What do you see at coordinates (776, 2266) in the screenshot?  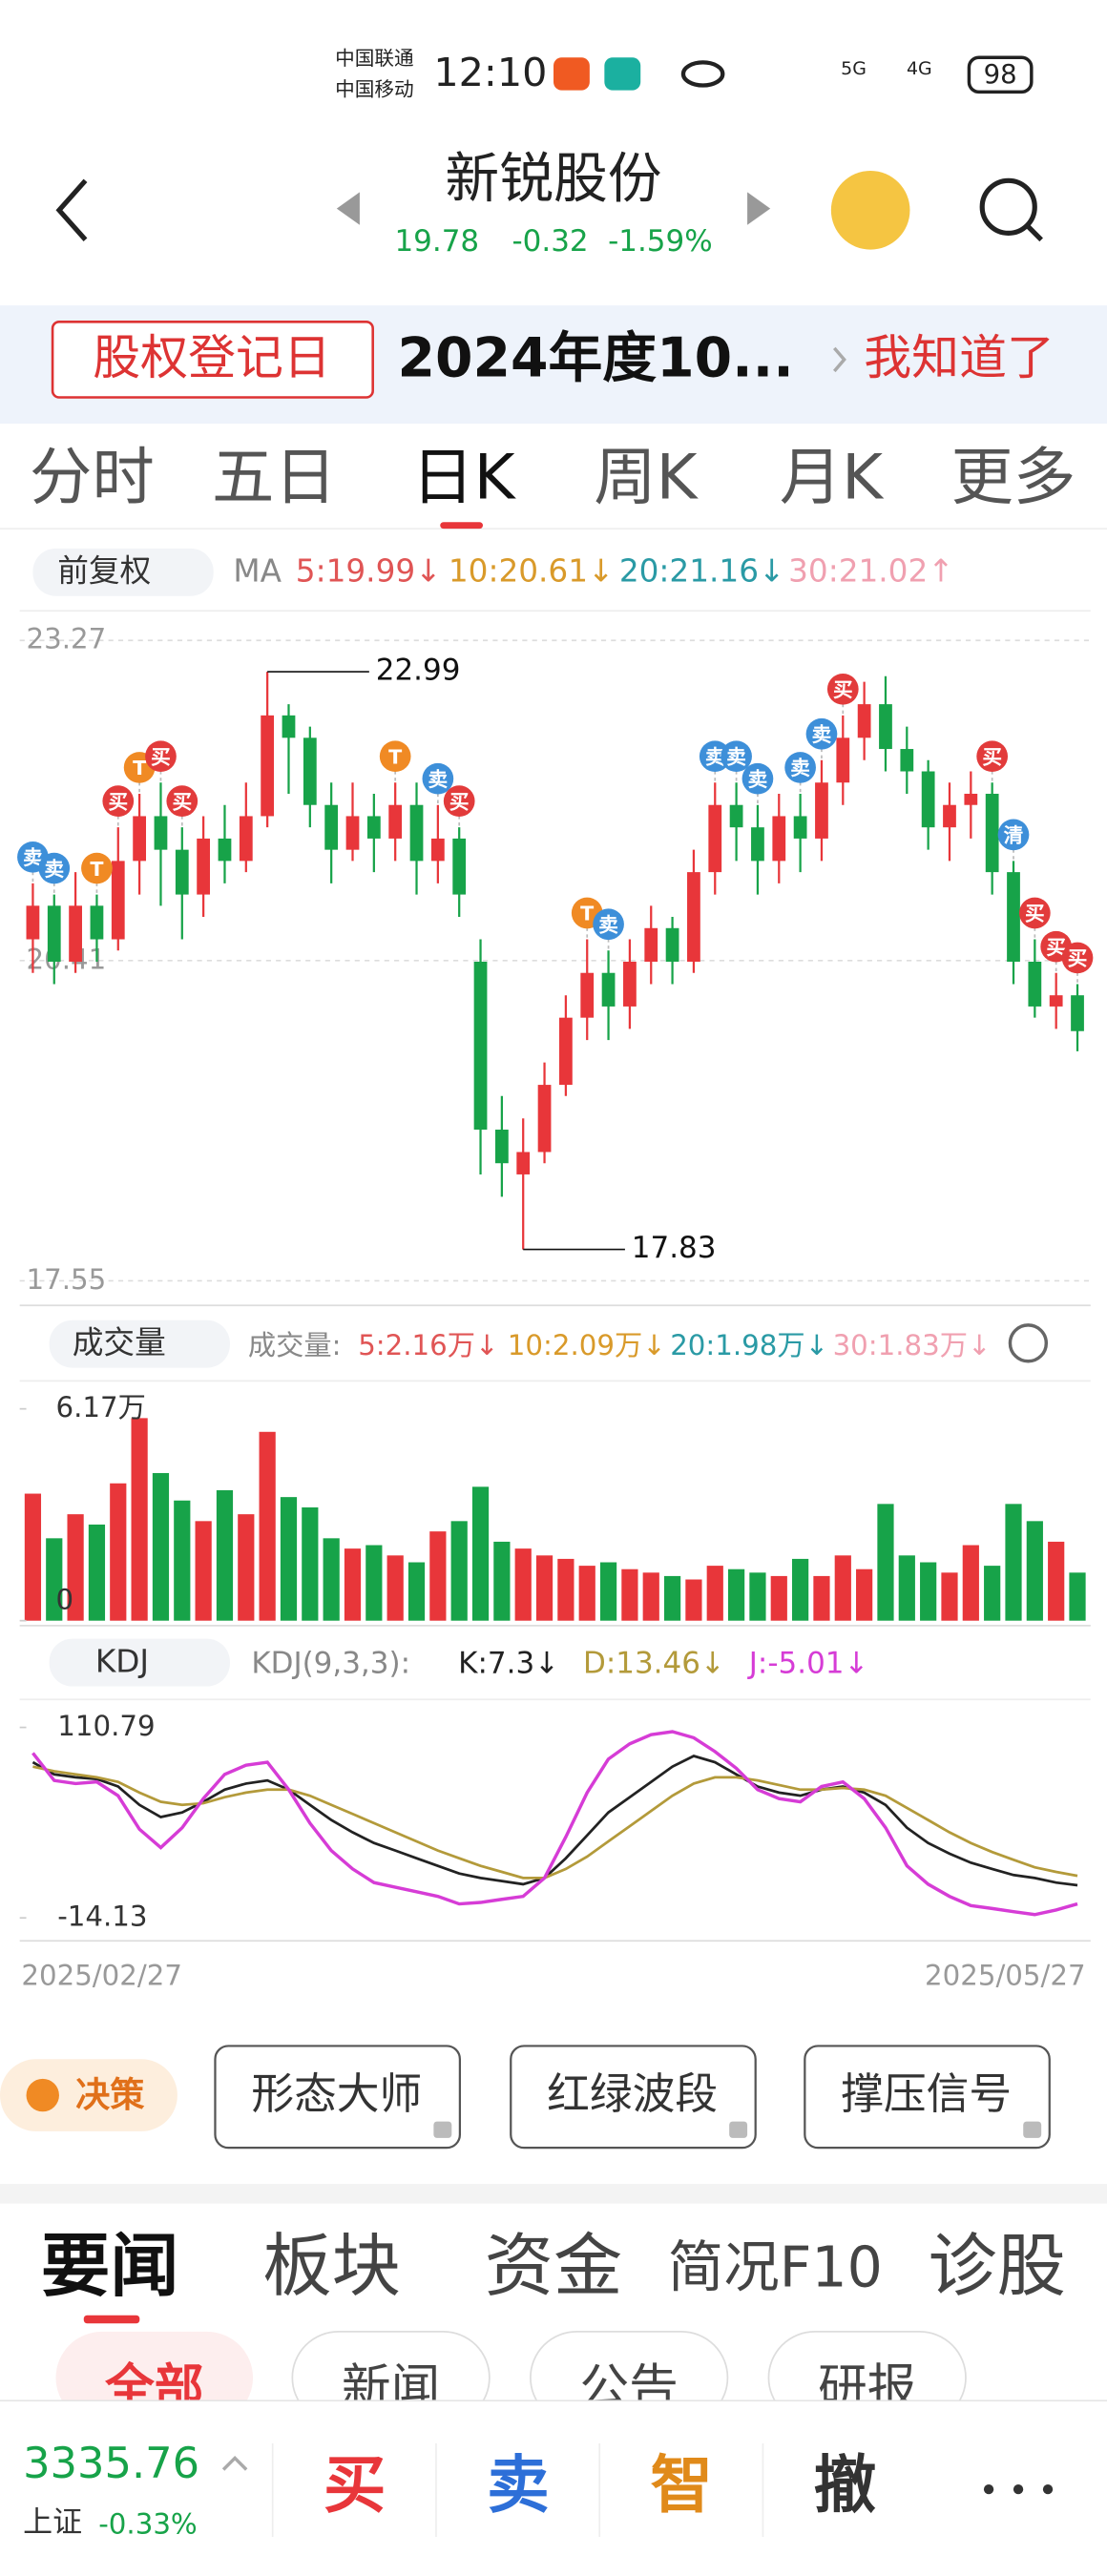 I see `news-tab: 简况F10` at bounding box center [776, 2266].